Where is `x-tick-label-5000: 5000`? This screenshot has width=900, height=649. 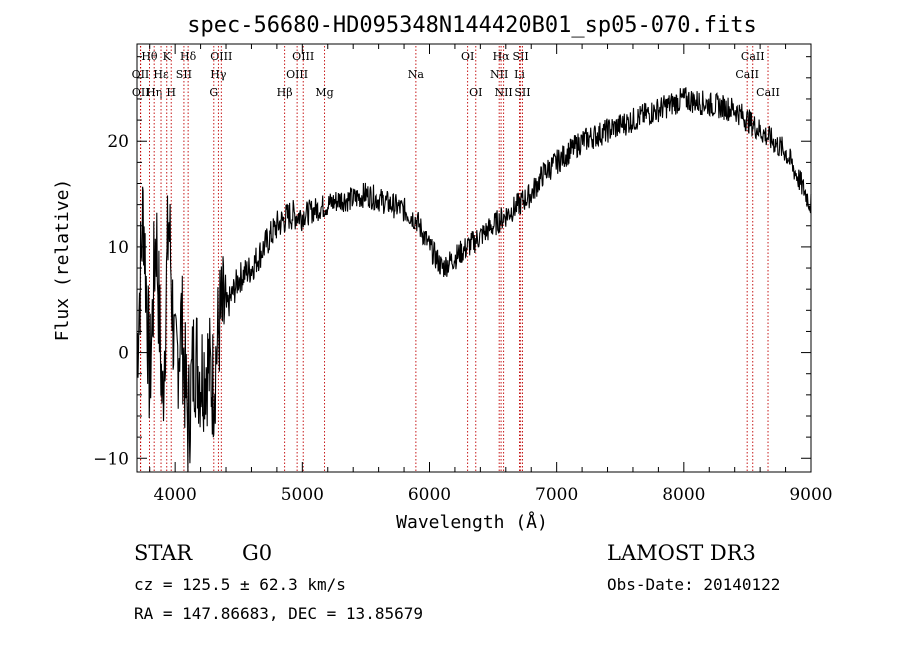 x-tick-label-5000: 5000 is located at coordinates (302, 495).